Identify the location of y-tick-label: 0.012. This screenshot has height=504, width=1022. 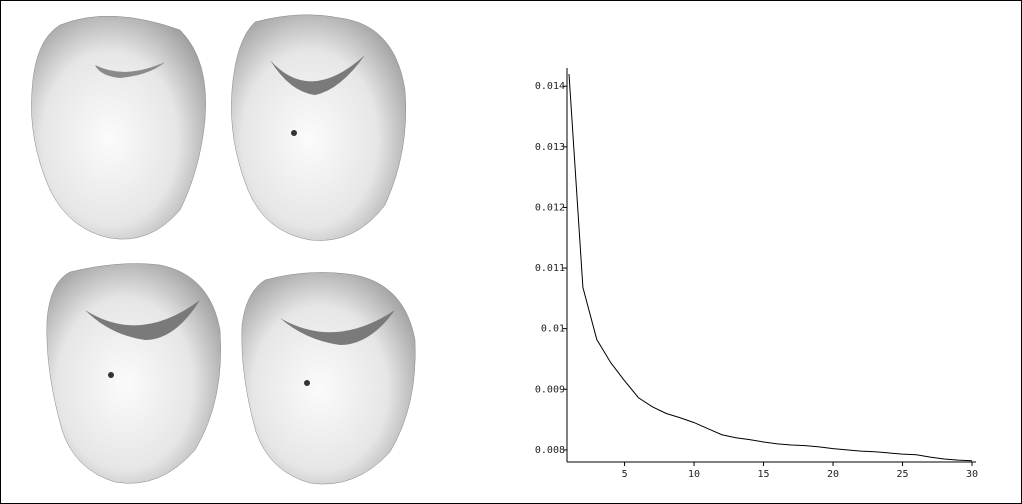
(550, 207).